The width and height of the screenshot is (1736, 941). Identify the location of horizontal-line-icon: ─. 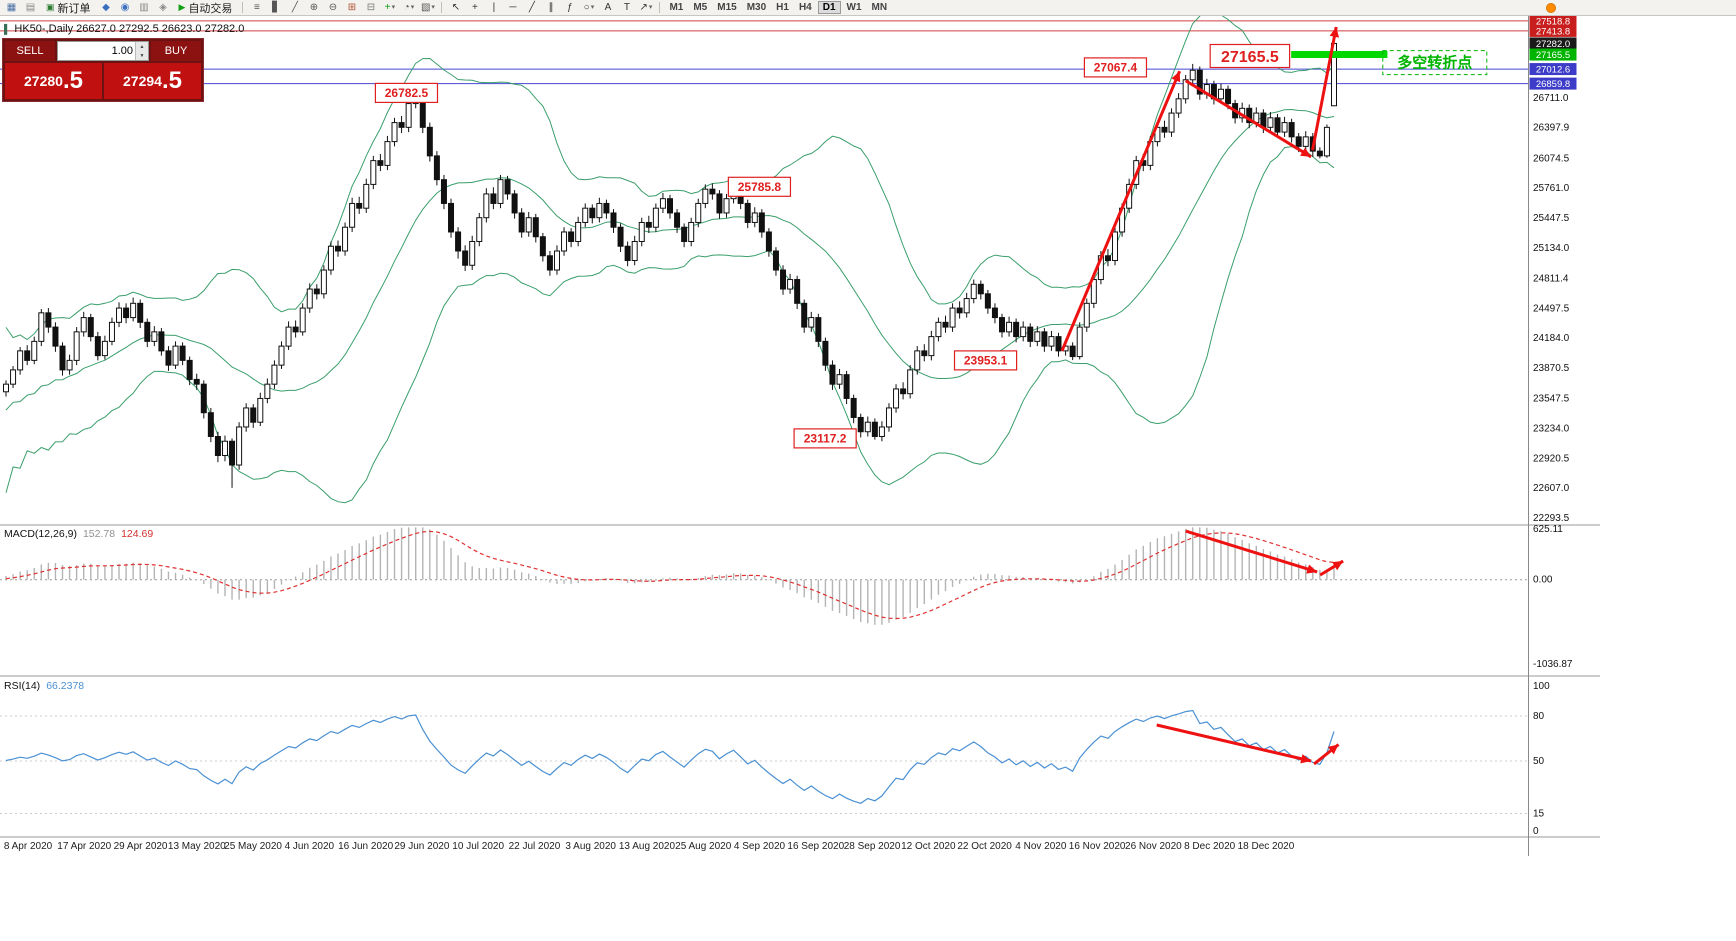
(513, 7).